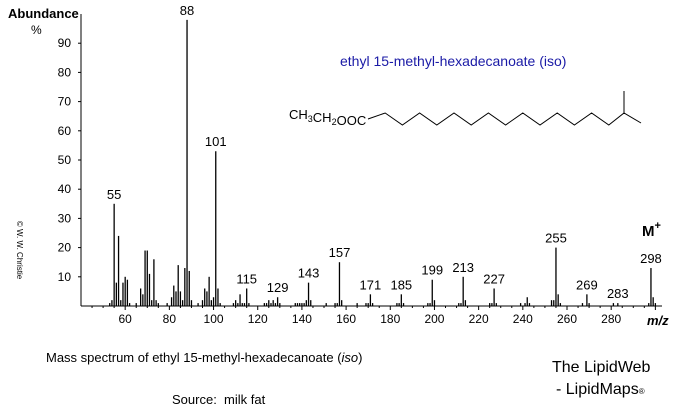 Image resolution: width=676 pixels, height=415 pixels. I want to click on x-tick-label: 280, so click(611, 319).